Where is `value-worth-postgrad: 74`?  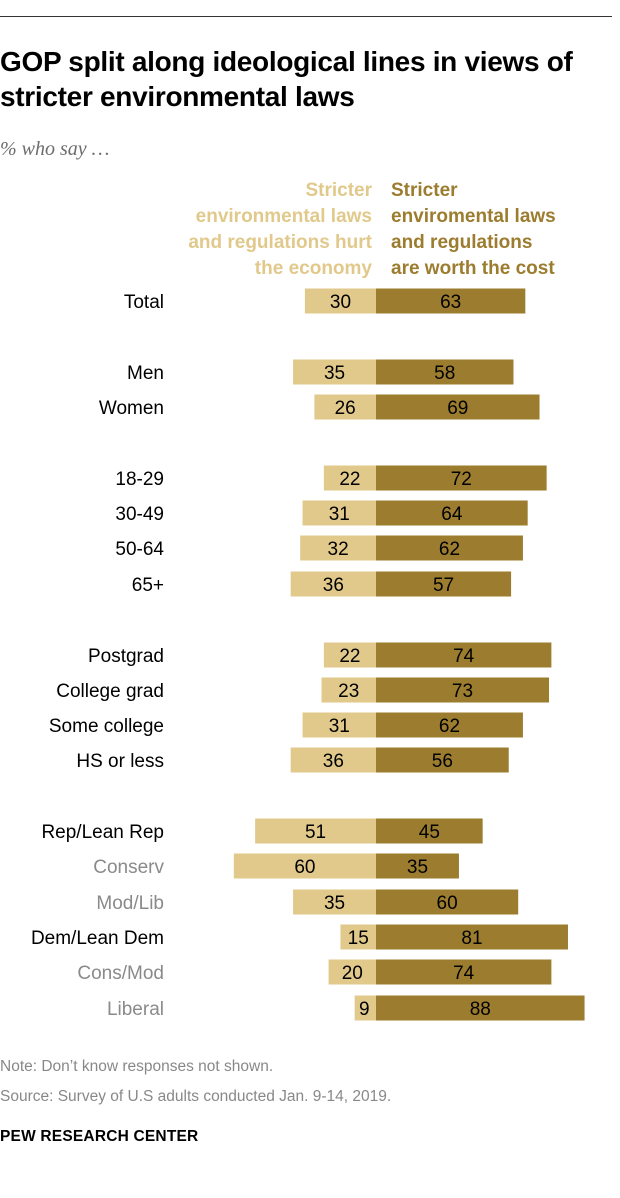 value-worth-postgrad: 74 is located at coordinates (464, 656).